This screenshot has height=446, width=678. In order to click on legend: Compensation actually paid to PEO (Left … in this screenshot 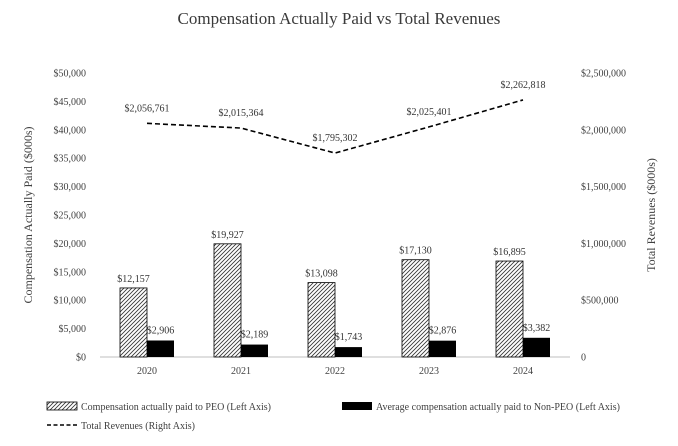, I will do `click(333, 416)`.